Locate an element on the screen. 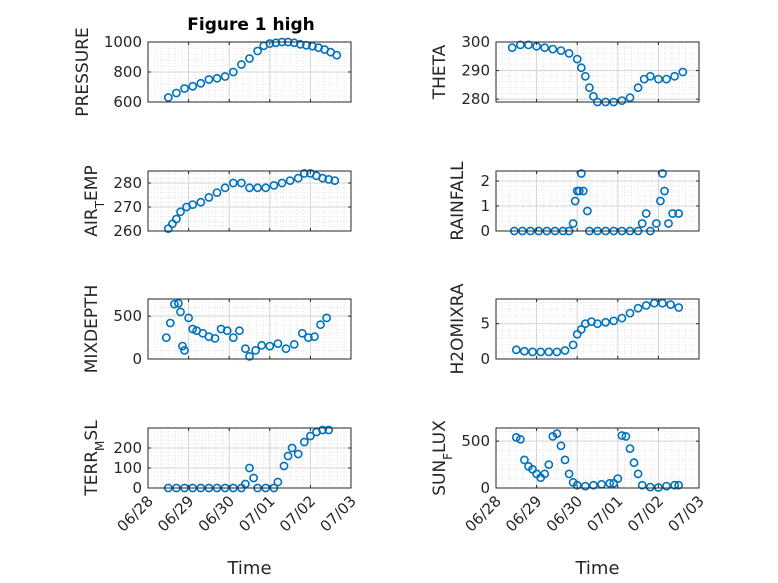 This screenshot has width=778, height=583. y-axis-label: MIXDEPTH is located at coordinates (92, 329).